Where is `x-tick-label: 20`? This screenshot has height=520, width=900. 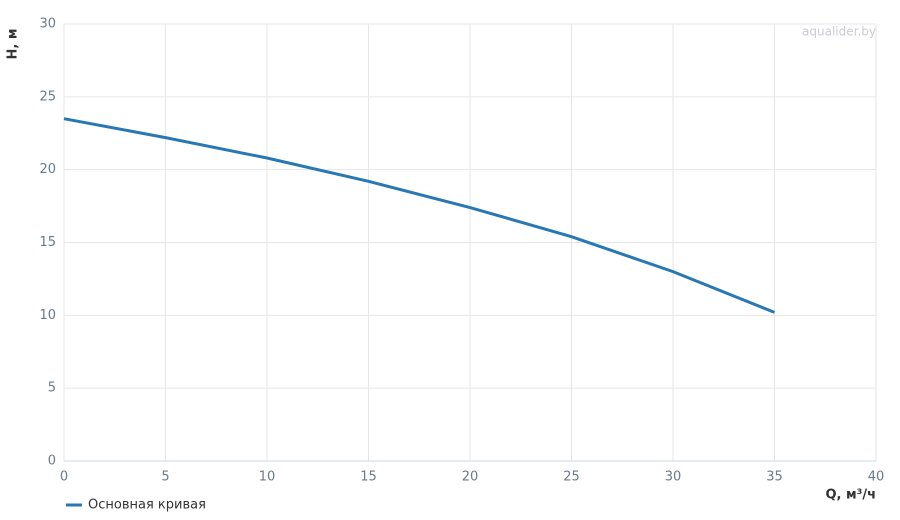
x-tick-label: 20 is located at coordinates (470, 477).